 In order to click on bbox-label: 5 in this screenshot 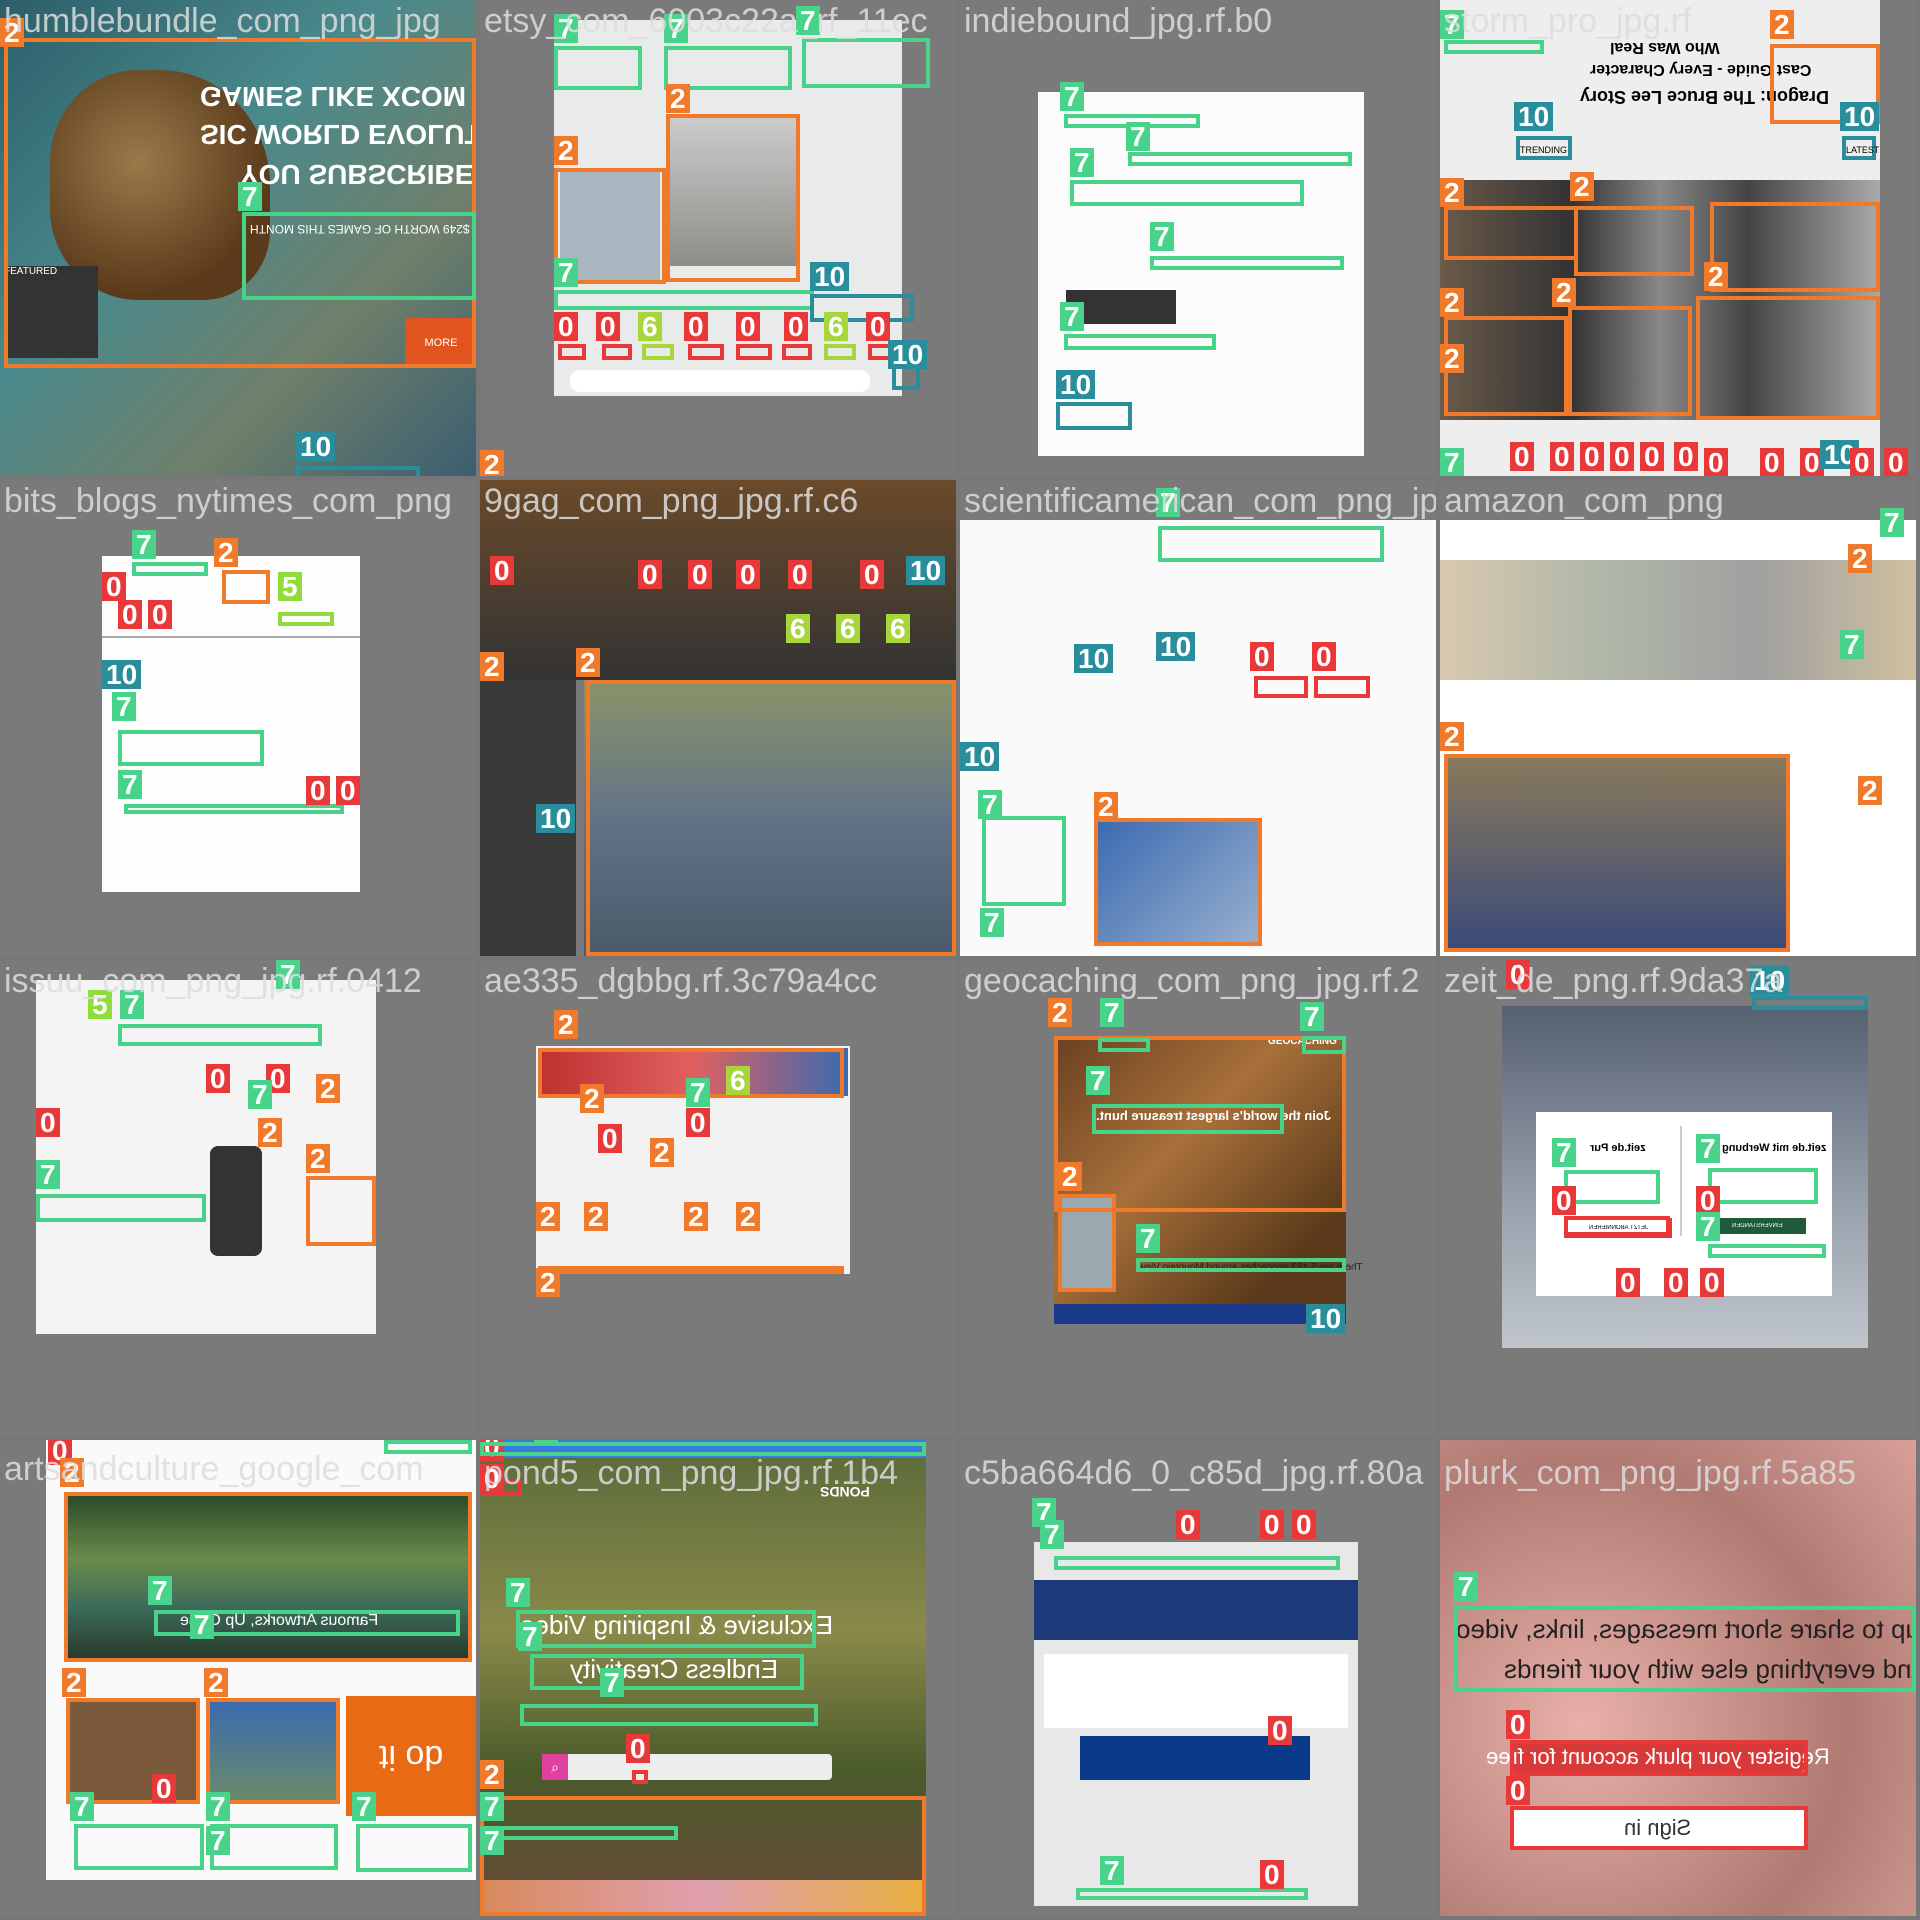, I will do `click(100, 1004)`.